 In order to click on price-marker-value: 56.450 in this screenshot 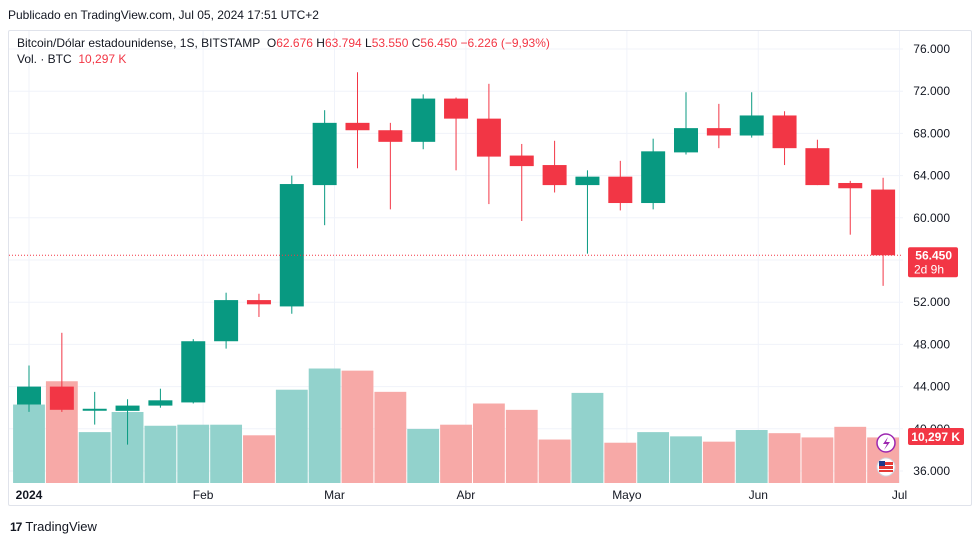, I will do `click(933, 255)`.